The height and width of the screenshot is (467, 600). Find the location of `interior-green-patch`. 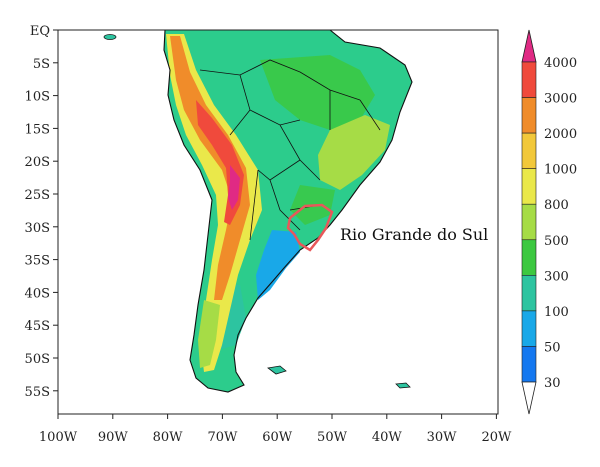

interior-green-patch is located at coordinates (317, 92).